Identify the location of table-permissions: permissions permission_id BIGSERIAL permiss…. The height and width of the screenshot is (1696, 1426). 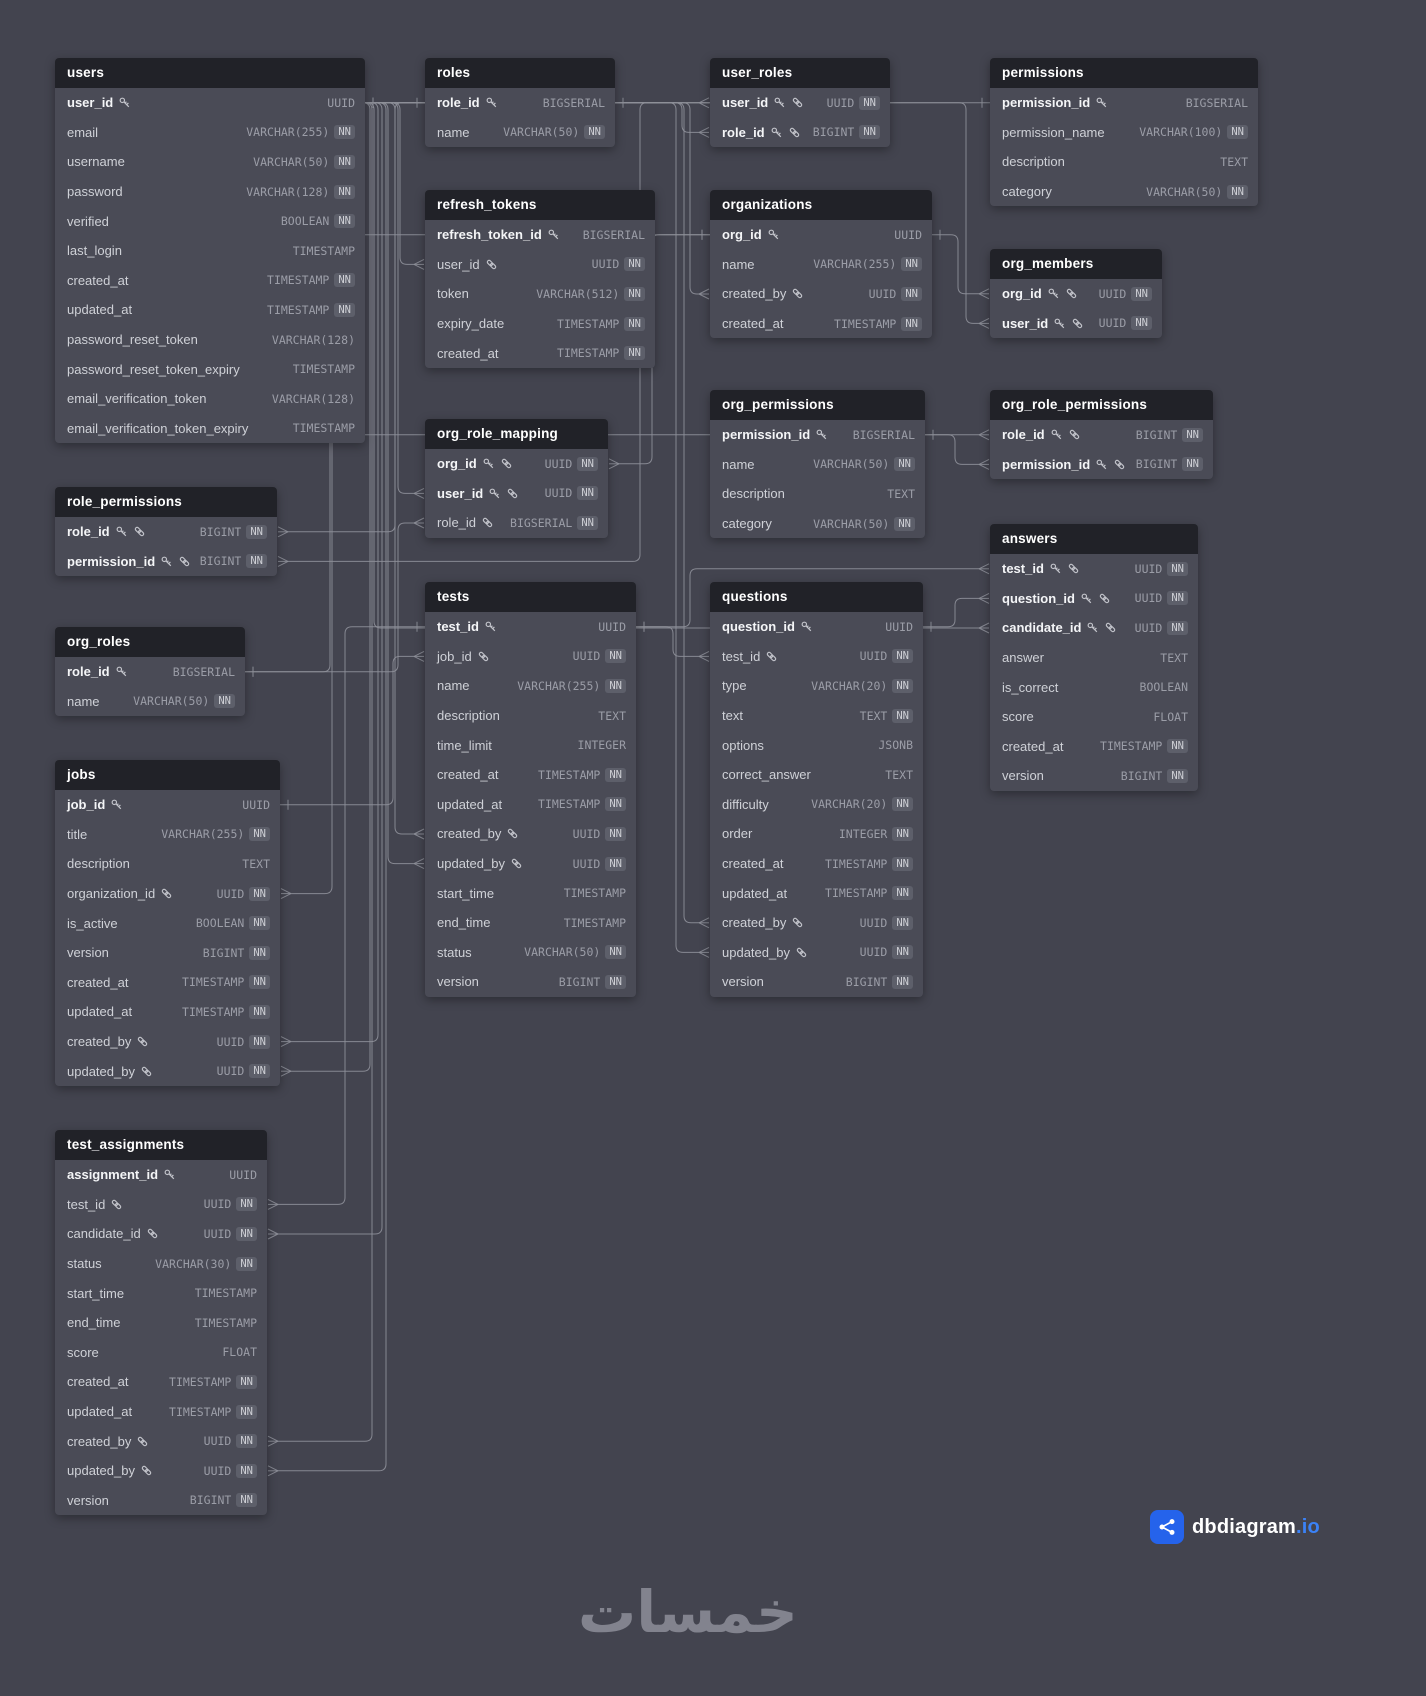
(1124, 132).